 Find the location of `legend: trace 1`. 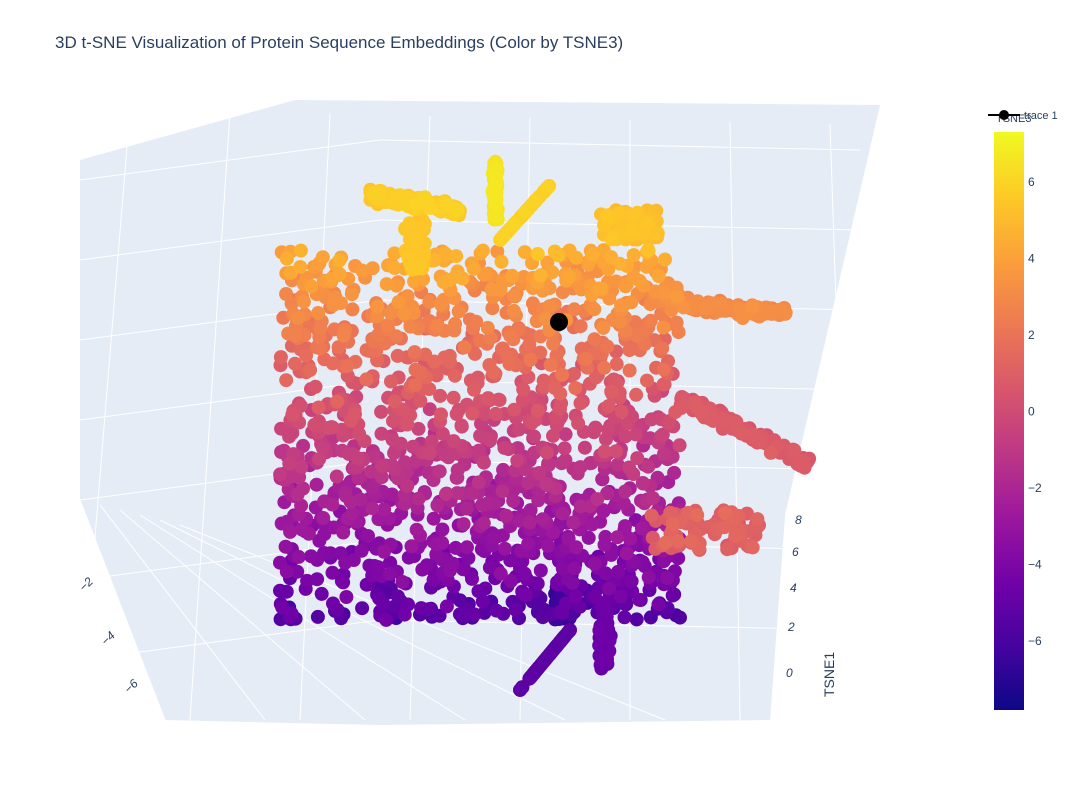

legend: trace 1 is located at coordinates (1023, 116).